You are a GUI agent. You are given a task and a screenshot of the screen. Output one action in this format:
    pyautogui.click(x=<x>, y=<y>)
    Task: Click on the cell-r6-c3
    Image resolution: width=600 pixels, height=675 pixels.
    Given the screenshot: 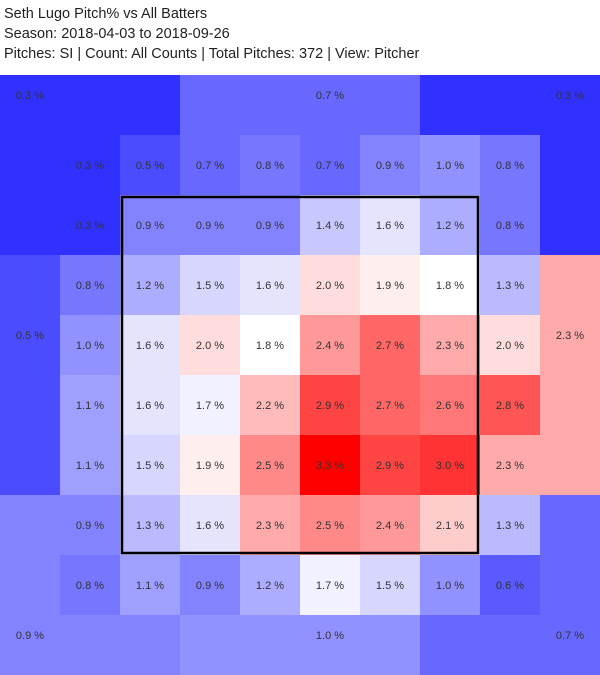 What is the action you would take?
    pyautogui.click(x=270, y=525)
    